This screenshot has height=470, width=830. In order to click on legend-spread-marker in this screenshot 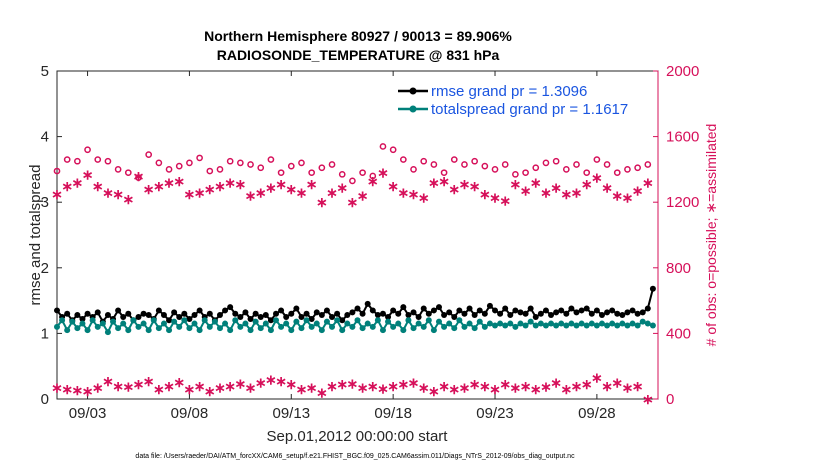, I will do `click(413, 109)`.